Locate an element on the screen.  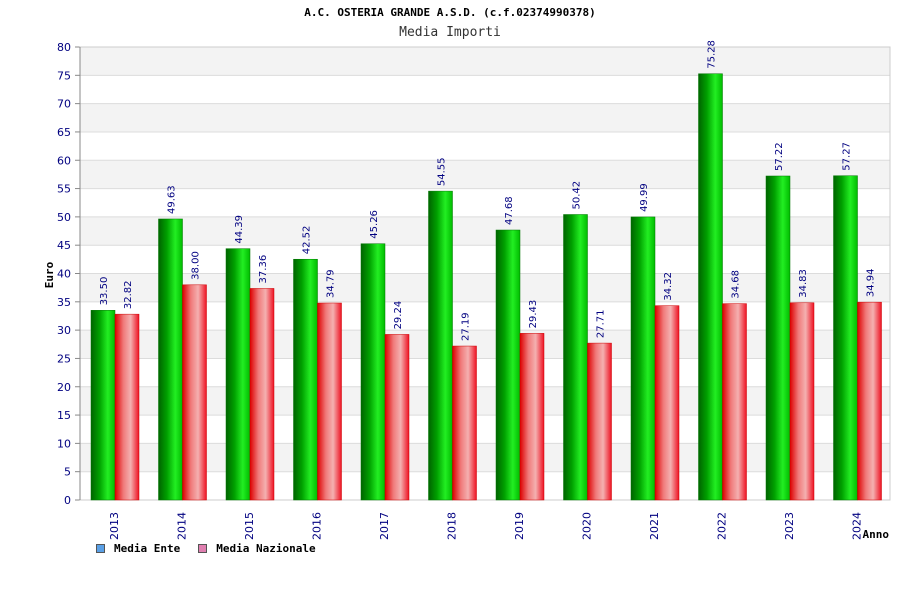
data-label-media-ente: 44.39 is located at coordinates (239, 229).